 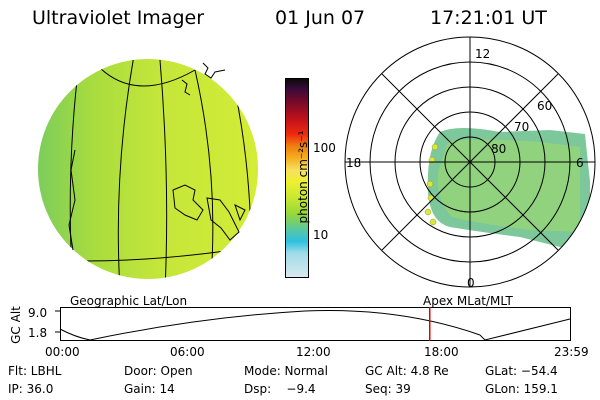 What do you see at coordinates (571, 352) in the screenshot?
I see `time-tick-2359: 23:59` at bounding box center [571, 352].